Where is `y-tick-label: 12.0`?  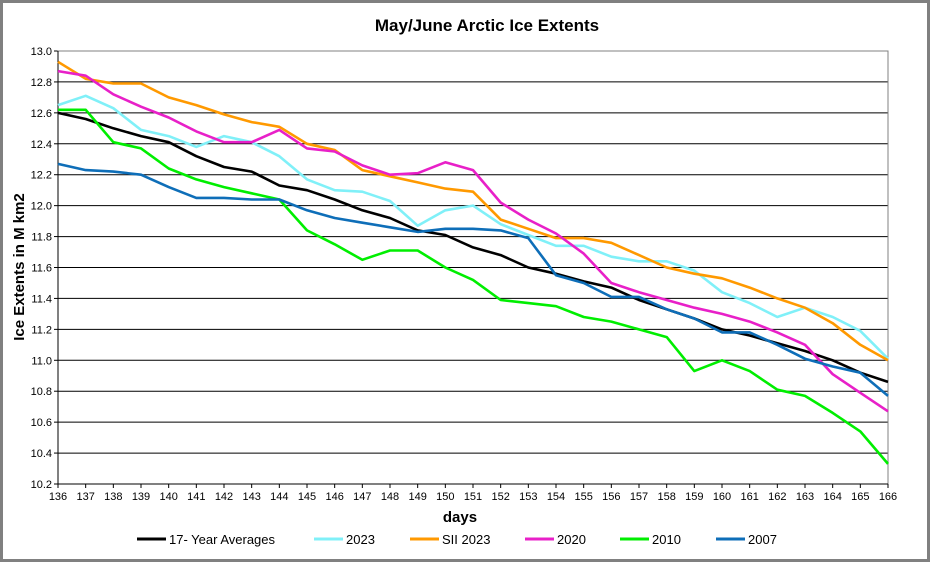 y-tick-label: 12.0 is located at coordinates (41, 207).